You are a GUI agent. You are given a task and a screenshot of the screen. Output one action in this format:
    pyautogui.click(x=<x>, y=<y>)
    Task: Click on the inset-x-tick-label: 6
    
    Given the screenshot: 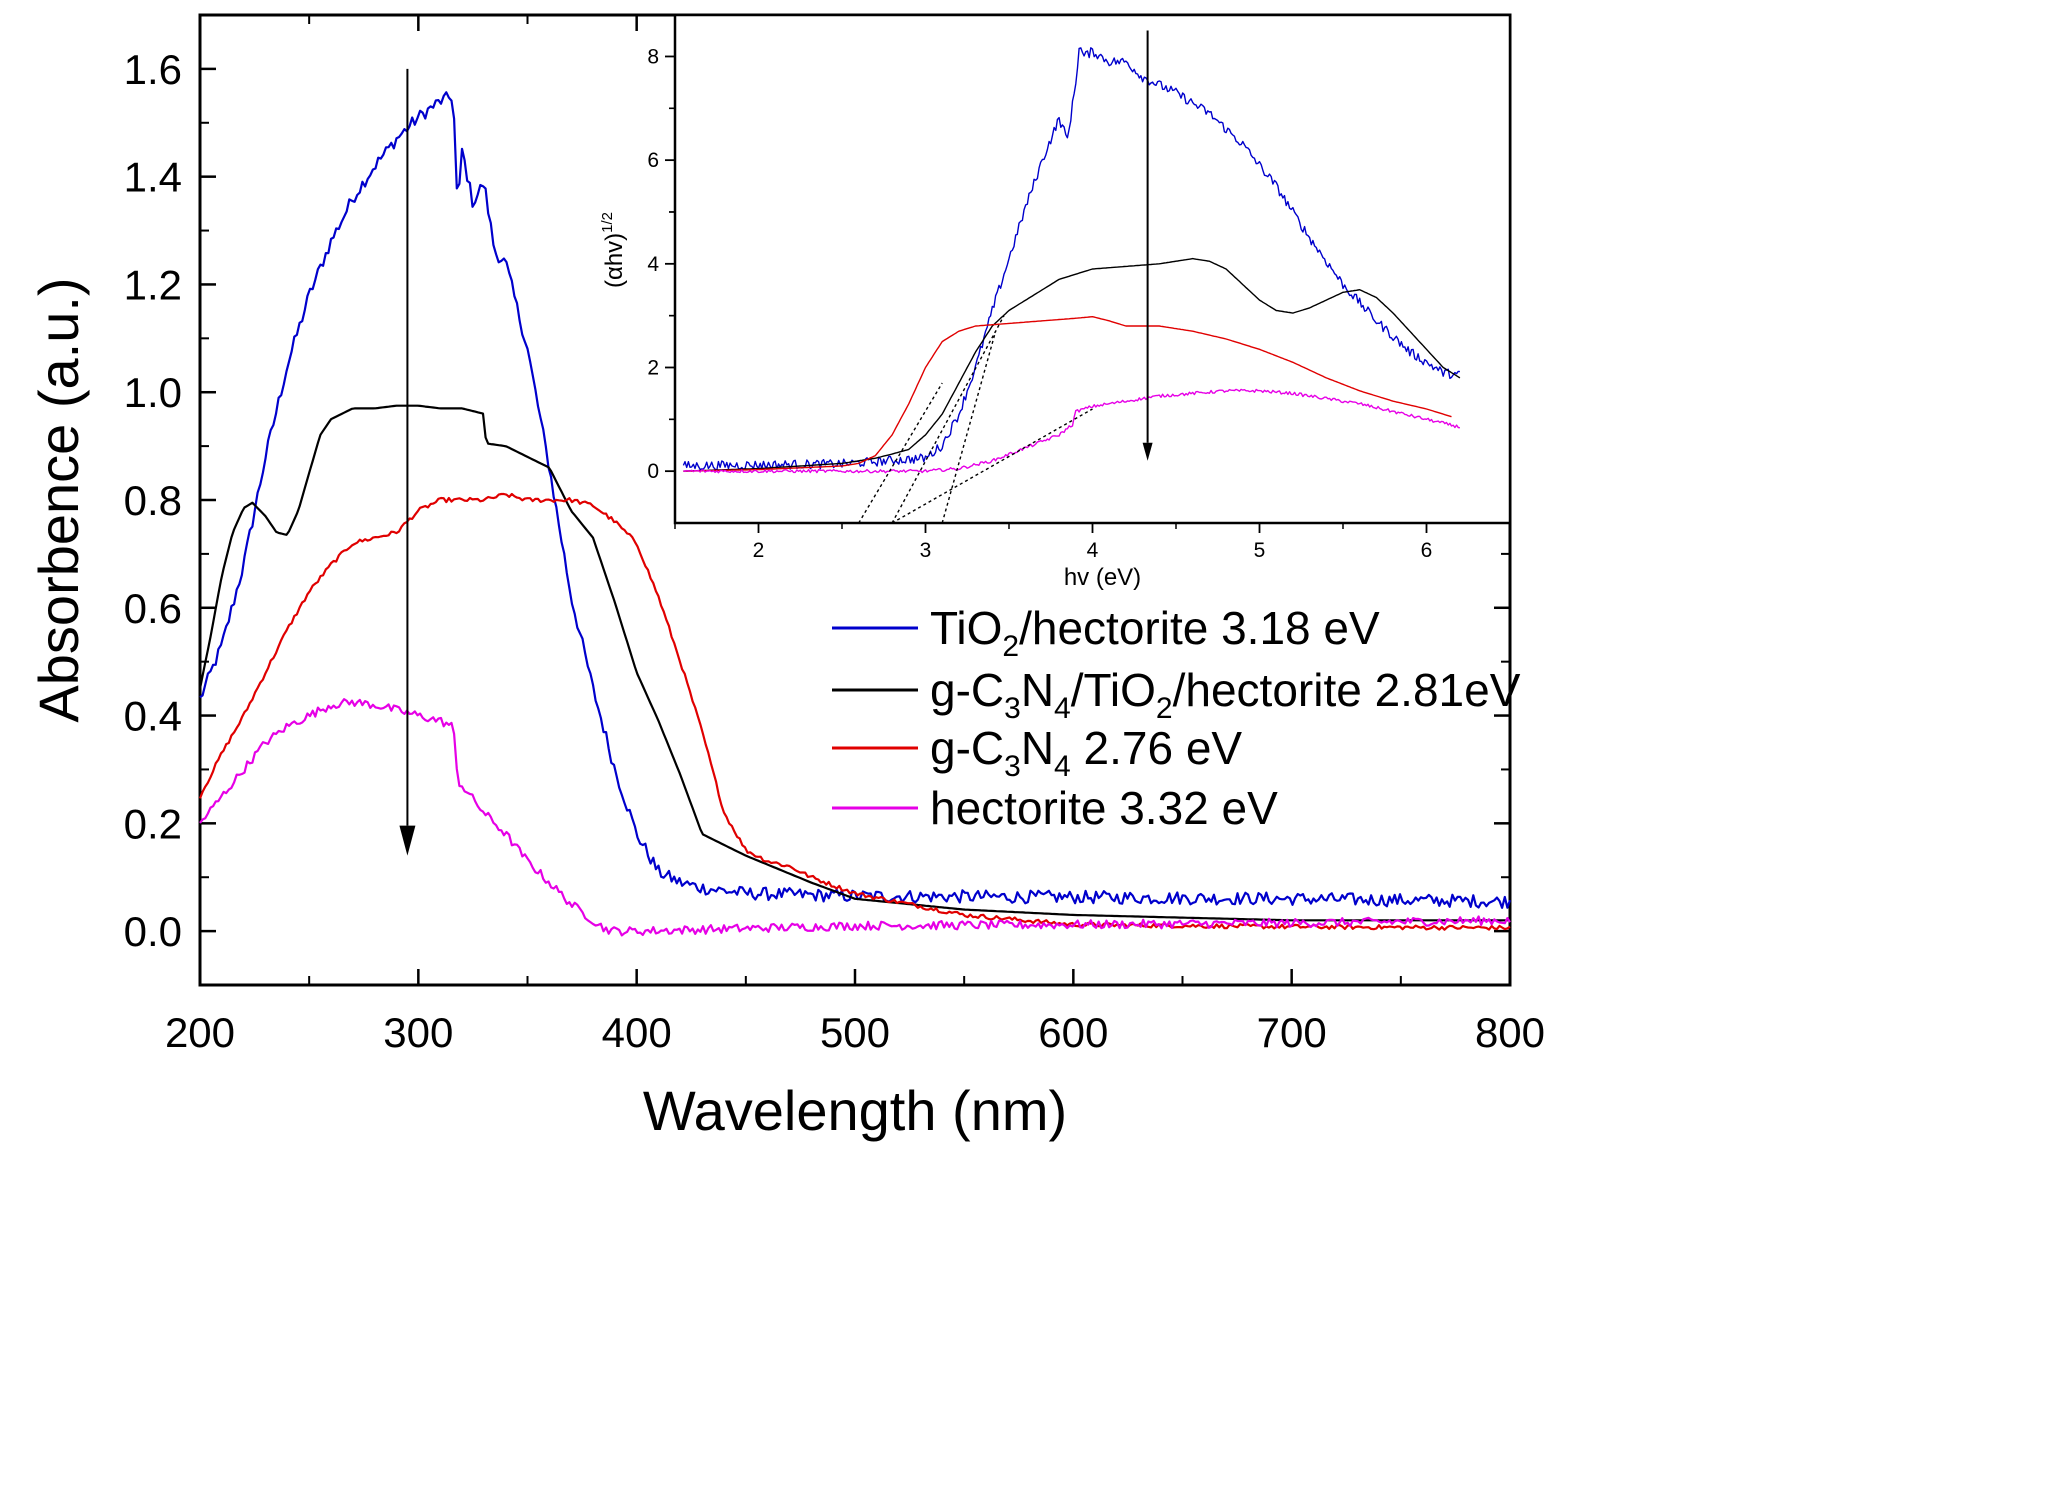 What is the action you would take?
    pyautogui.click(x=1427, y=550)
    